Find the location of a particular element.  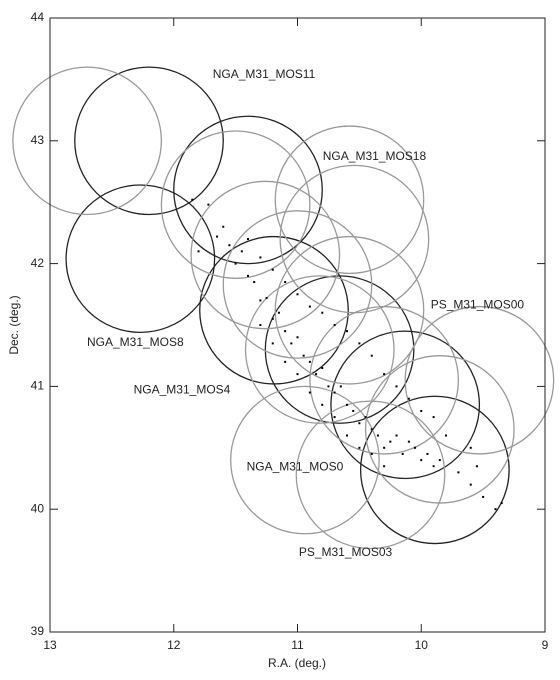

y-tick-label: 41 is located at coordinates (38, 386).